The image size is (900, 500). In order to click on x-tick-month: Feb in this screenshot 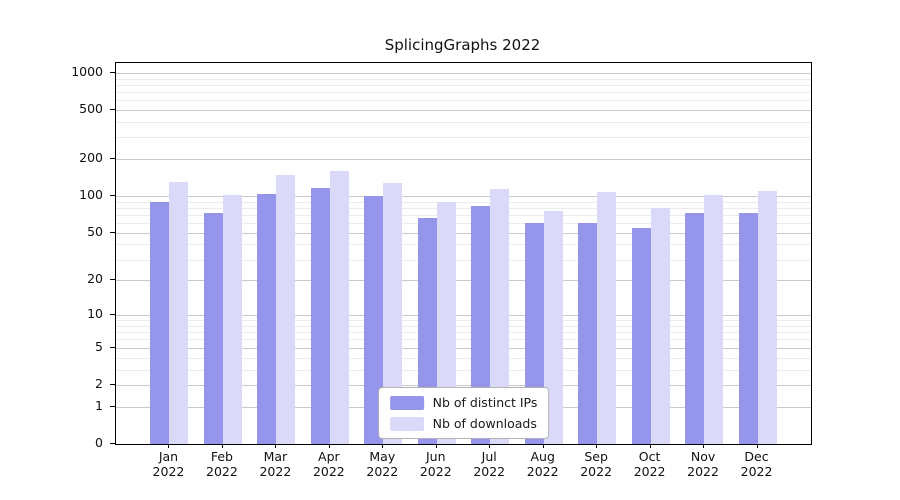, I will do `click(221, 456)`.